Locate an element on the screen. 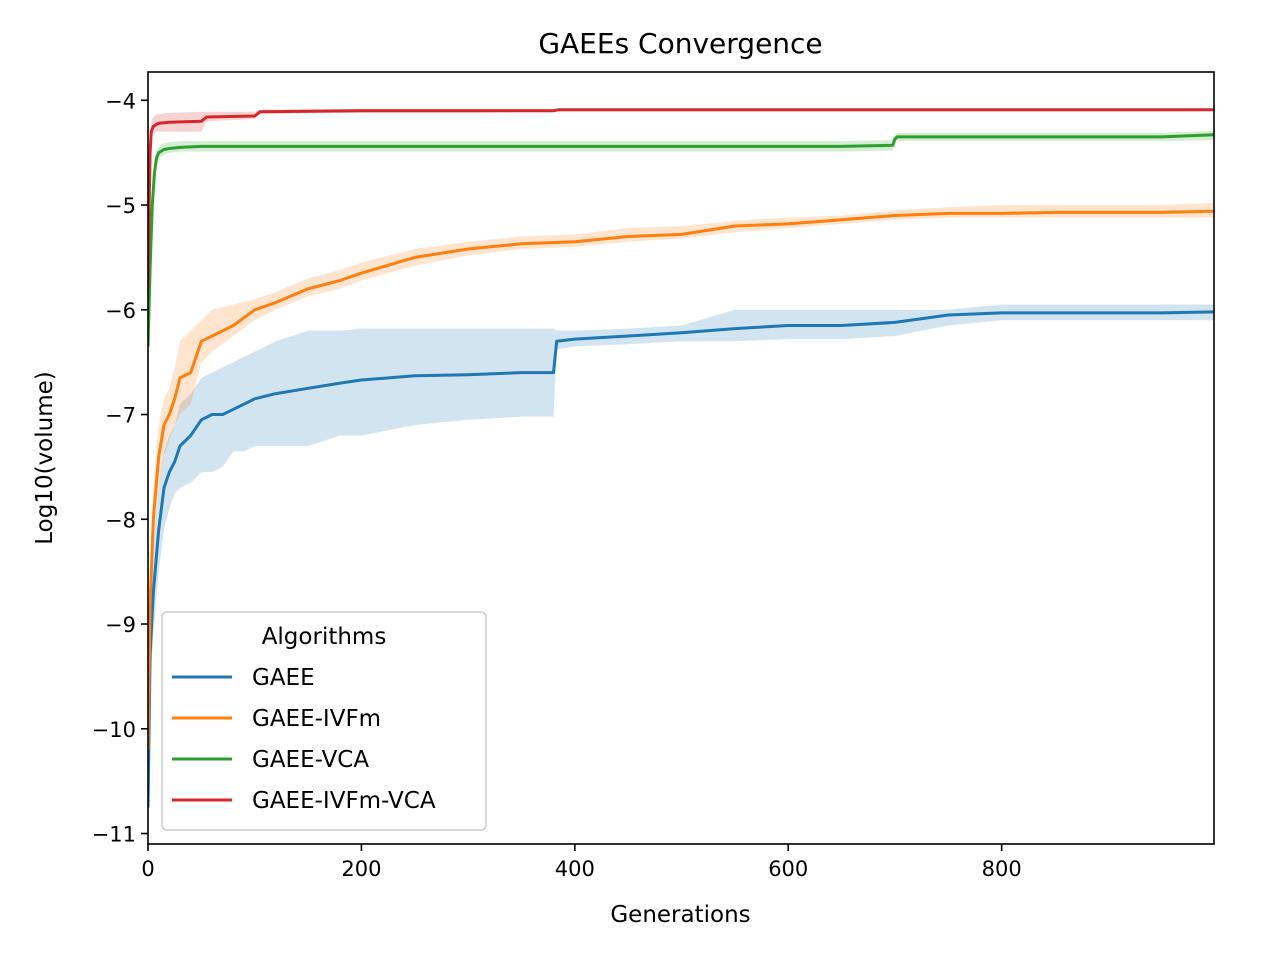  y-tick-label: −8 is located at coordinates (120, 520).